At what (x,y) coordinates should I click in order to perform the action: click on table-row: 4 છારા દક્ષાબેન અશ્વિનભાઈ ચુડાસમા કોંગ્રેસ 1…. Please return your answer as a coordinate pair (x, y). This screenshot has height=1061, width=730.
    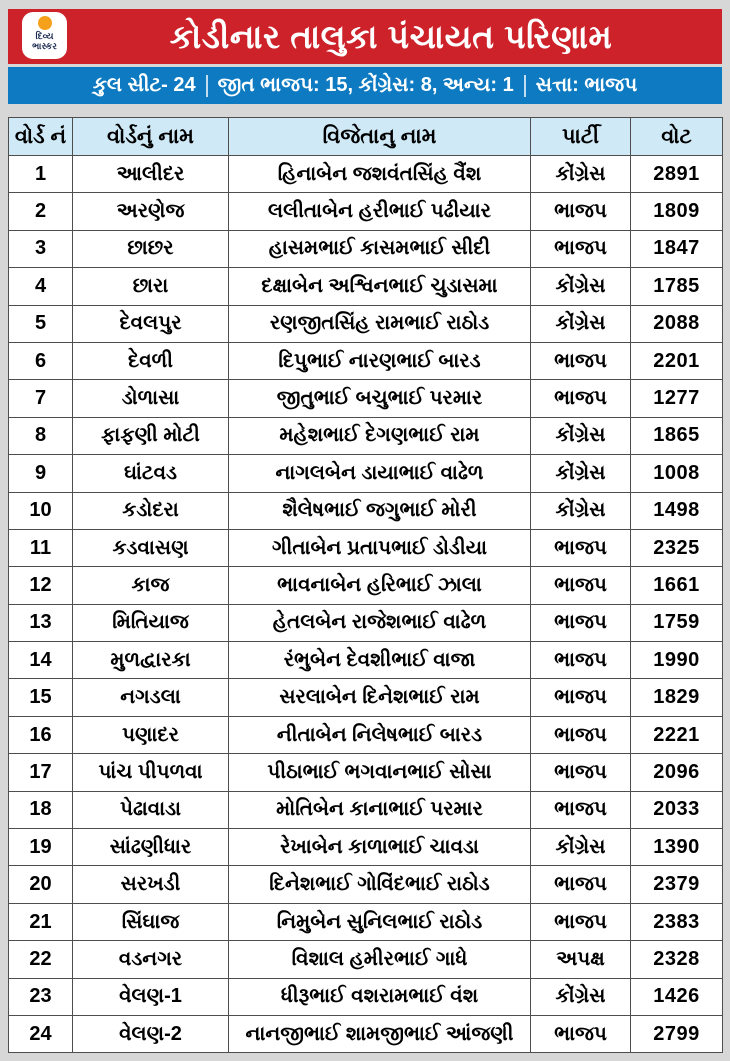
    Looking at the image, I should click on (365, 286).